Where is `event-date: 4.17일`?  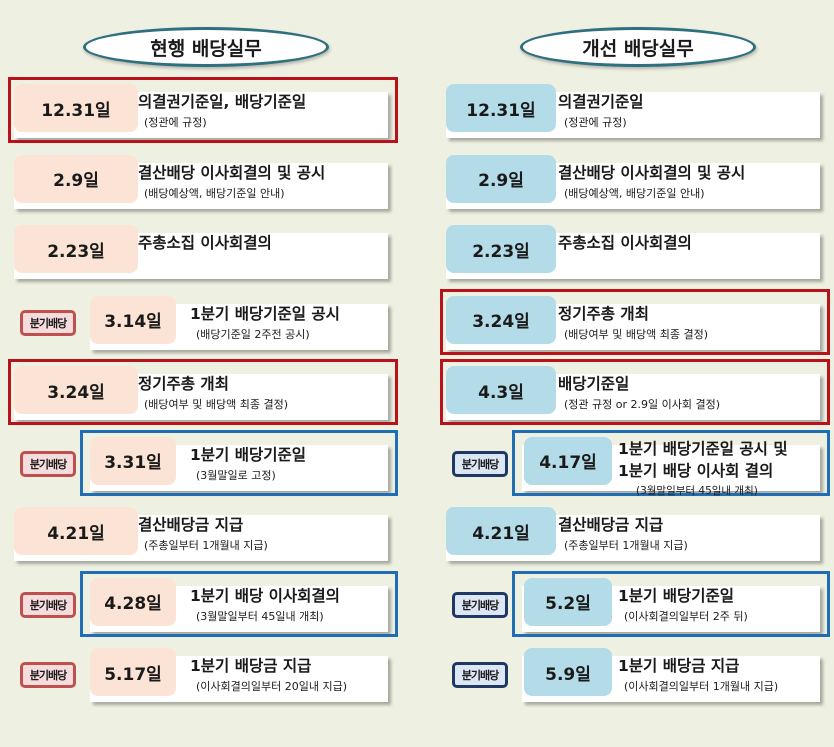 event-date: 4.17일 is located at coordinates (568, 460).